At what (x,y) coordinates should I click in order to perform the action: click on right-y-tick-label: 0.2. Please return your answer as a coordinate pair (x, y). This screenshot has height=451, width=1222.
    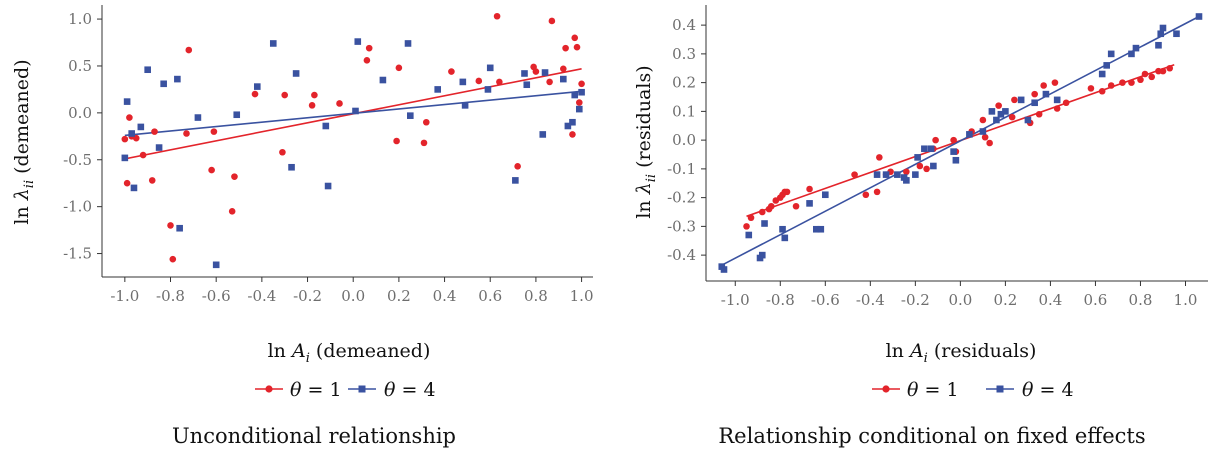
    Looking at the image, I should click on (684, 83).